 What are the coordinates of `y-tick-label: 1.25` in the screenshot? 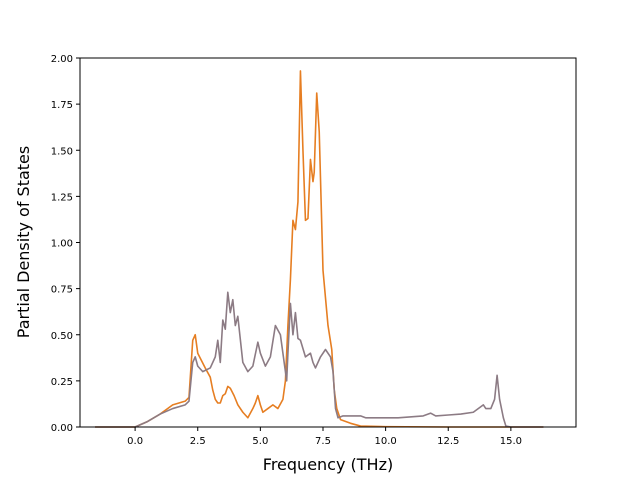 It's located at (62, 197).